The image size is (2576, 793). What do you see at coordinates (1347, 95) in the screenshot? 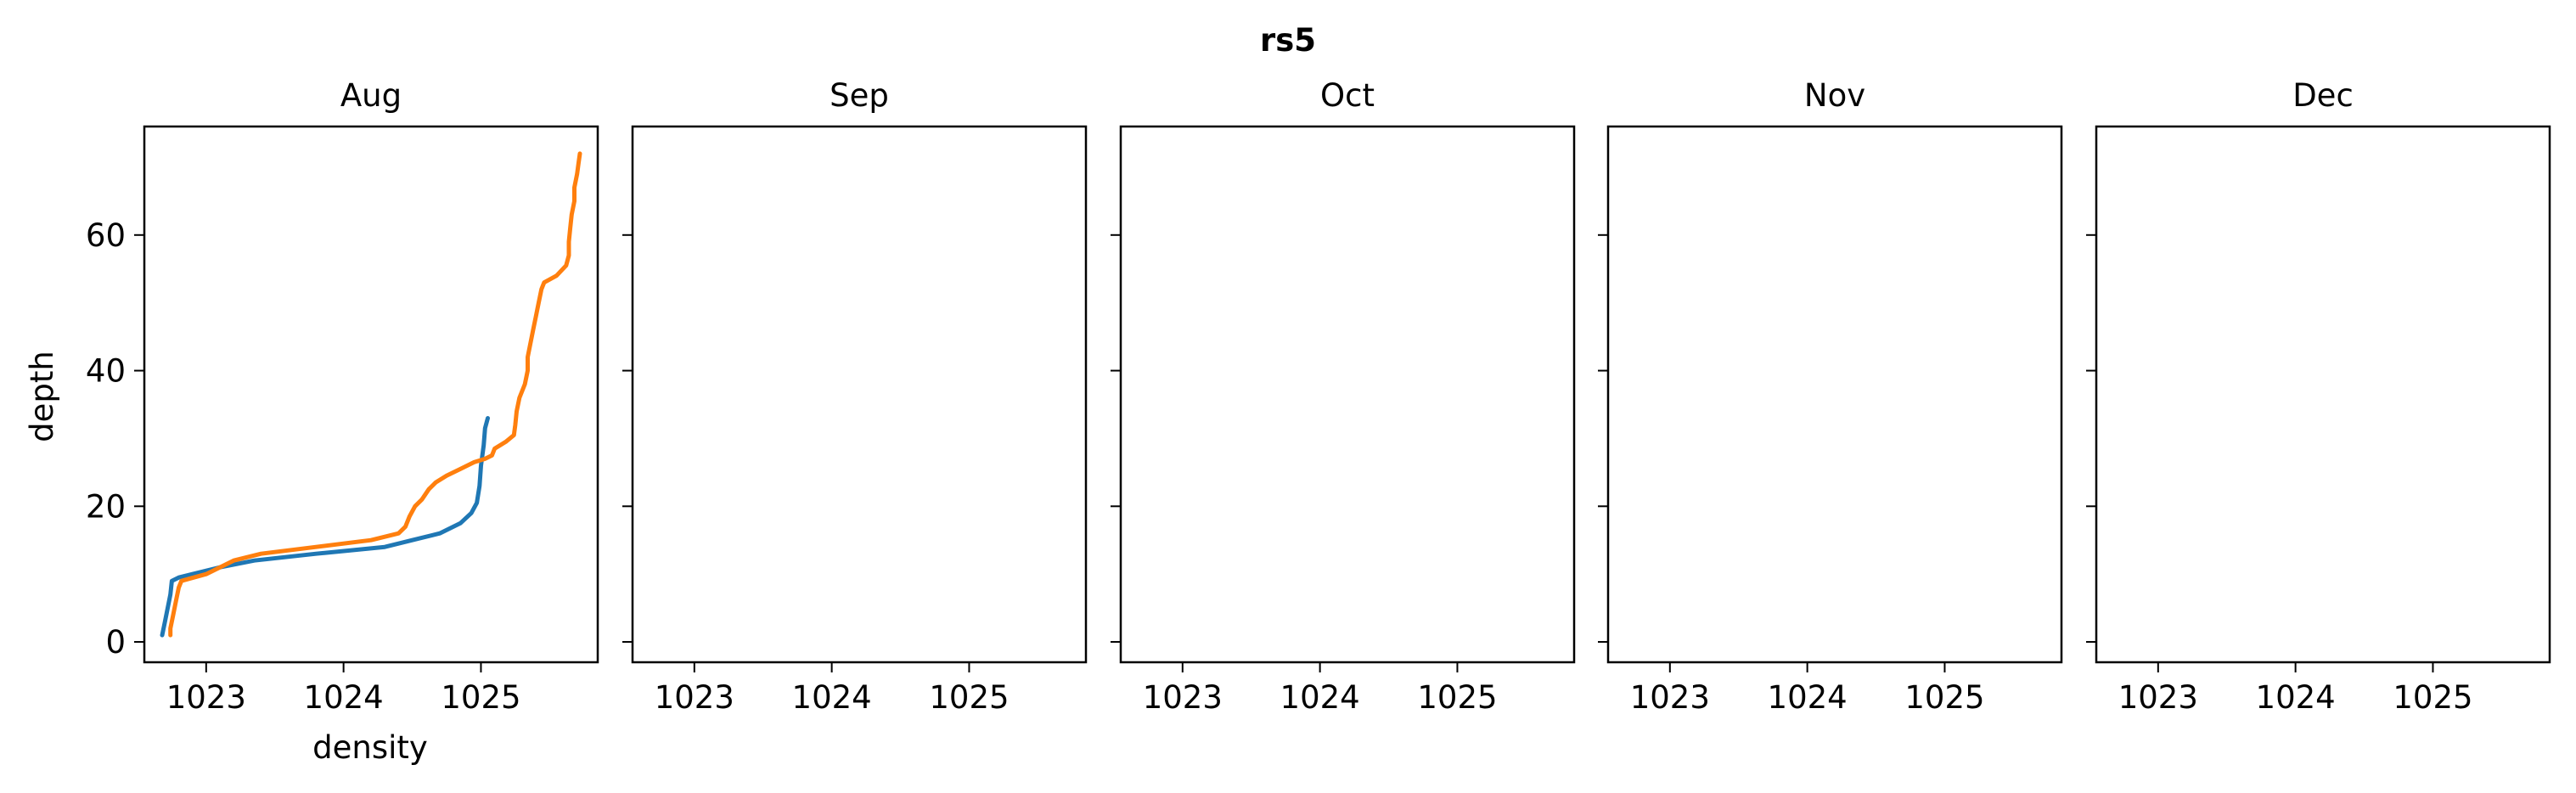
I see `subplot-title: Oct` at bounding box center [1347, 95].